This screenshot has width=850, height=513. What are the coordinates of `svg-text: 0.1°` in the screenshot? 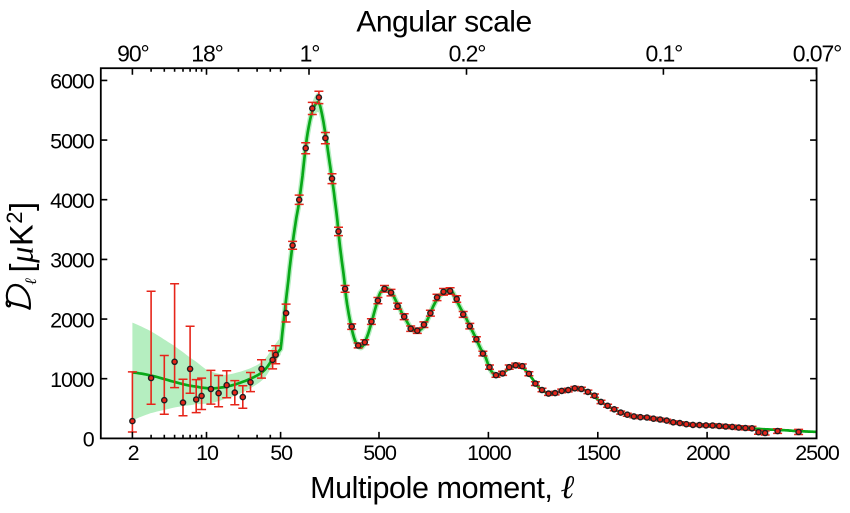 It's located at (664, 54).